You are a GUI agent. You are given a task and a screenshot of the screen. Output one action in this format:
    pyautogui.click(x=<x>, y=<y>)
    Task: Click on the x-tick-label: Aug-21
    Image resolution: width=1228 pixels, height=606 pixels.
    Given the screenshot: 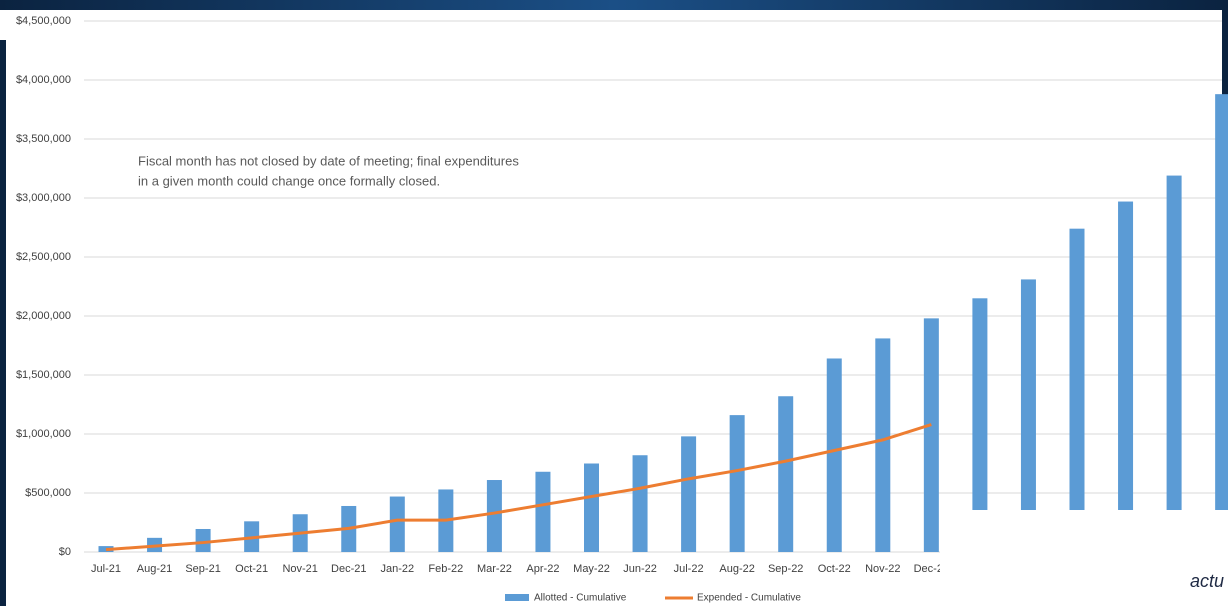 What is the action you would take?
    pyautogui.click(x=154, y=569)
    